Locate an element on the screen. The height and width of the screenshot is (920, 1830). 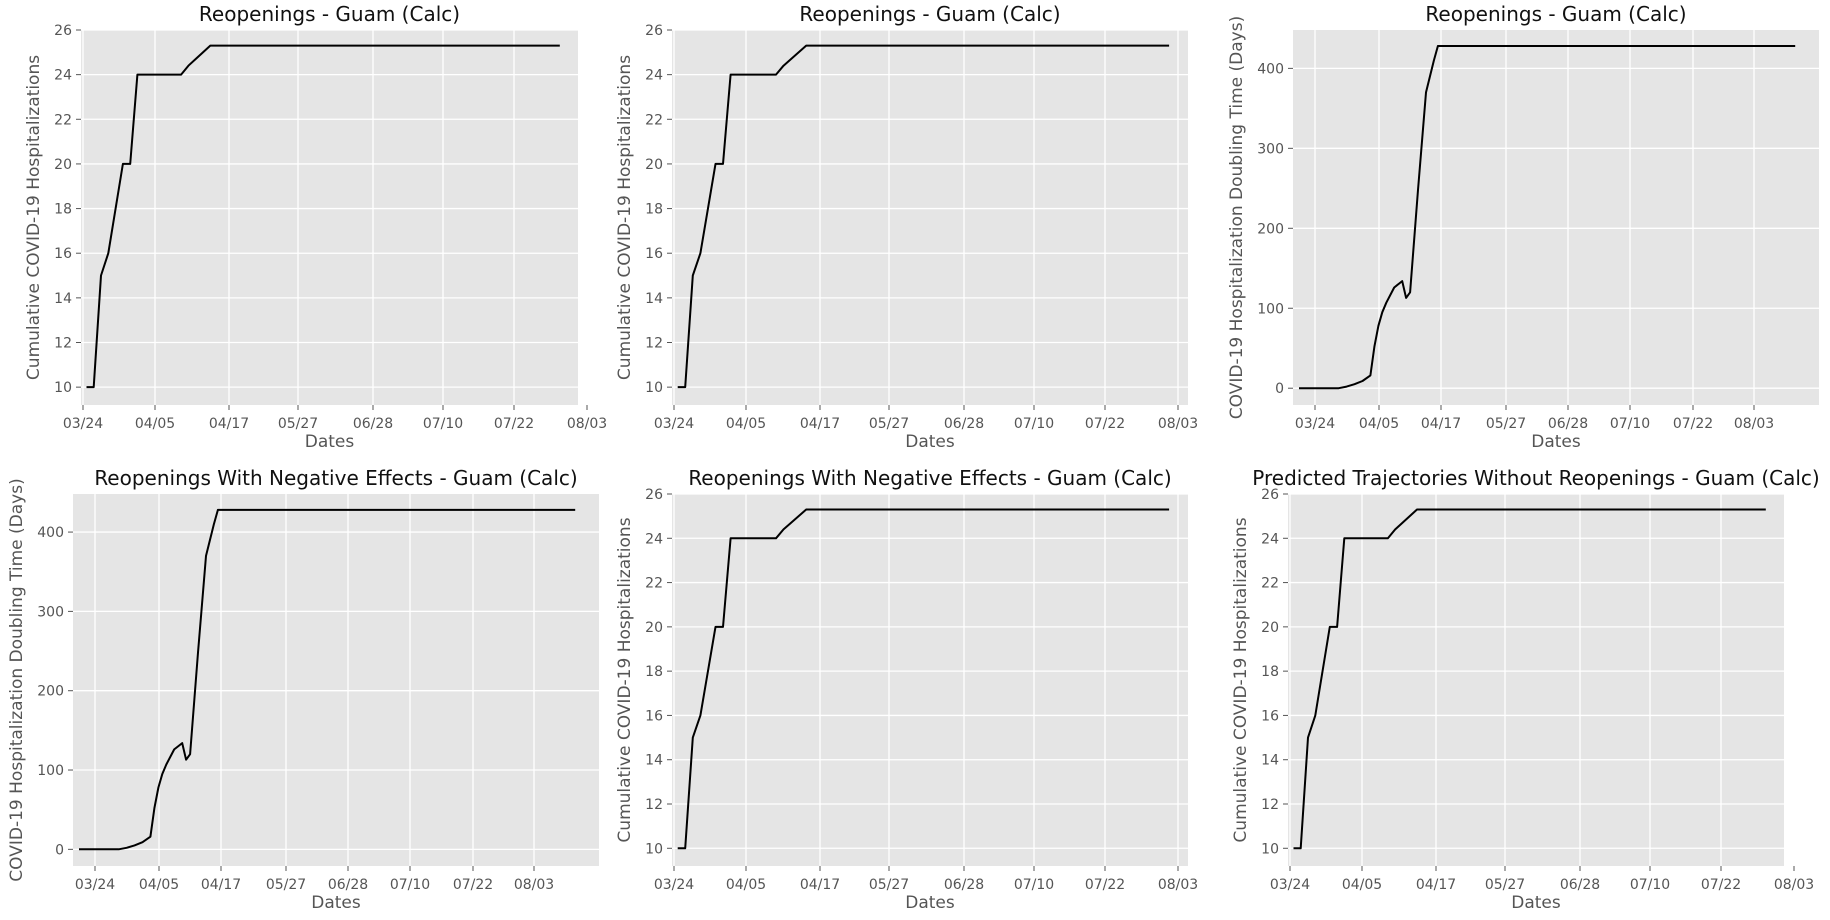
y-tick-label: 400 is located at coordinates (1270, 69).